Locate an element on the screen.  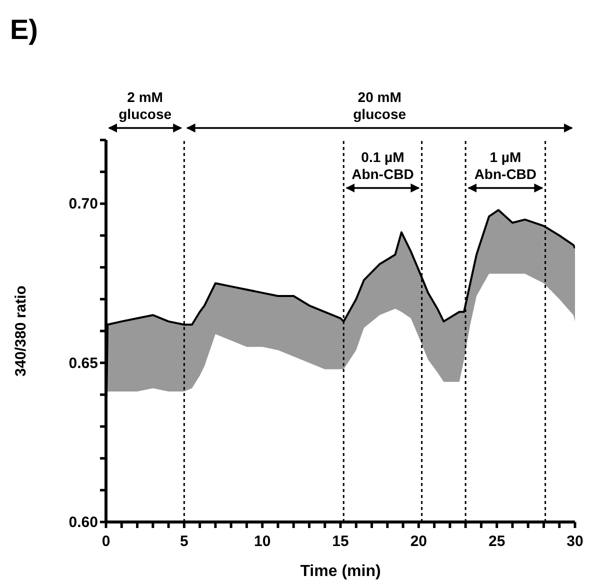
x-tick-label: 15 is located at coordinates (340, 541).